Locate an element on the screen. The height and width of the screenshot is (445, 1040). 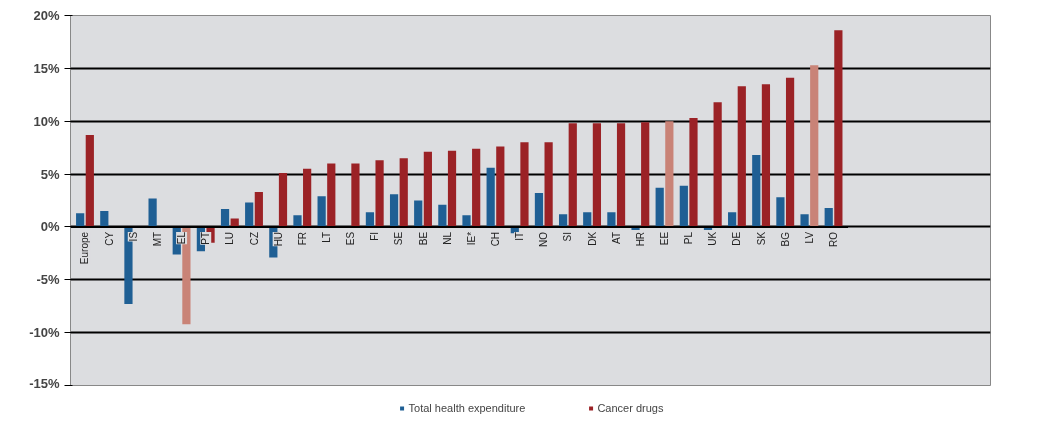
x-tick-label: Europe is located at coordinates (85, 248).